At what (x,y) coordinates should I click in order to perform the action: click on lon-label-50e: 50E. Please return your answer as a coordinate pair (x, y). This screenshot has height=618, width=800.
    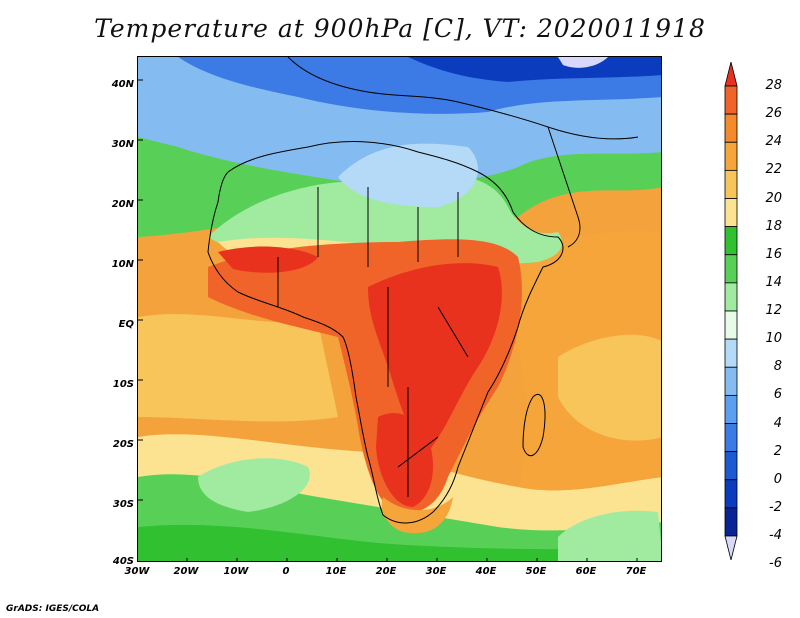
    Looking at the image, I should click on (536, 571).